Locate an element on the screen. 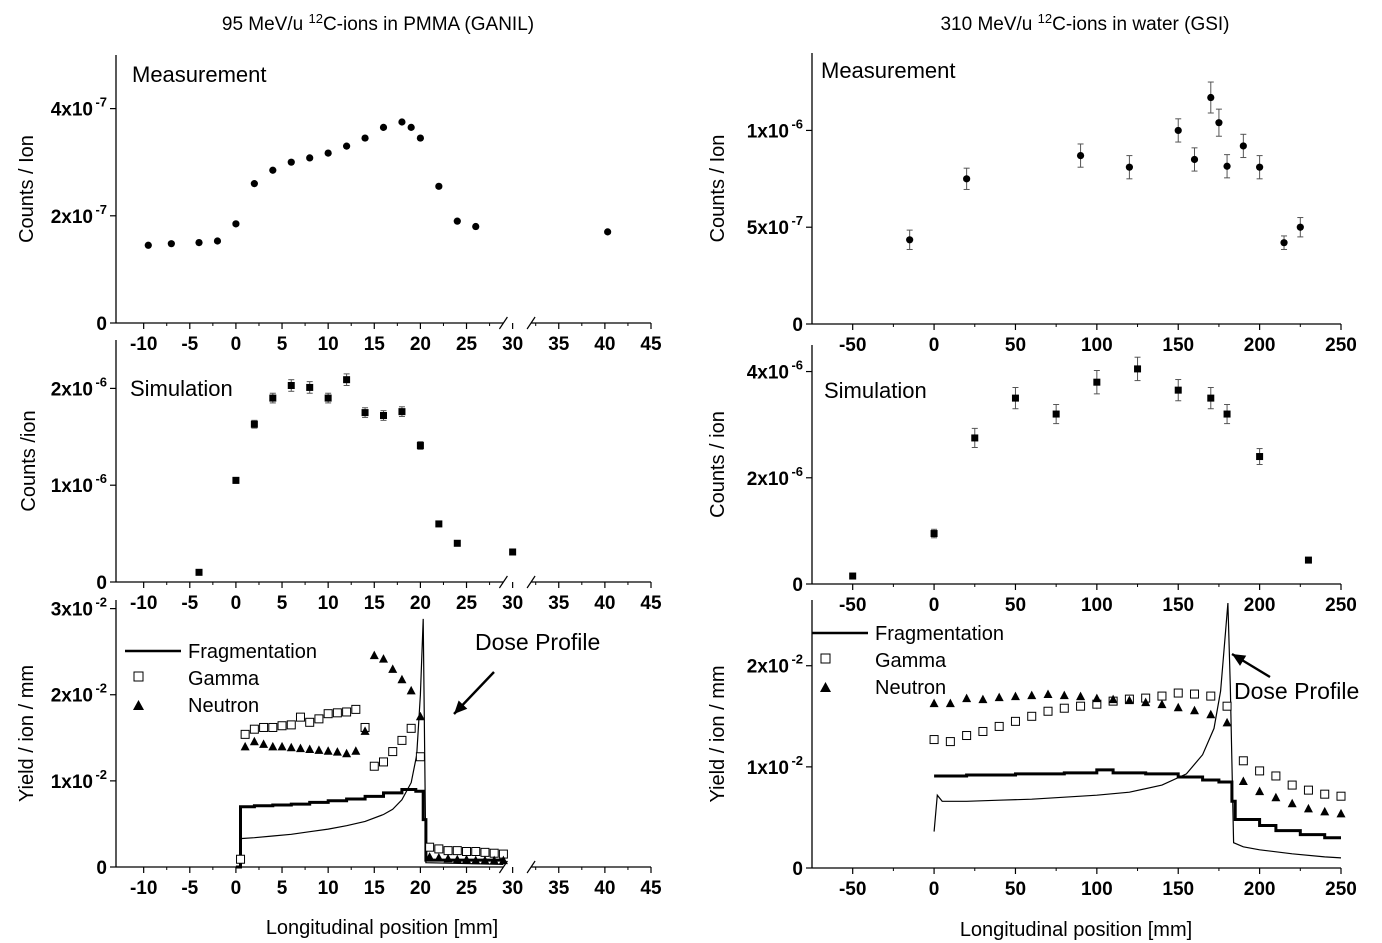 The height and width of the screenshot is (943, 1382). right-simulation-x-tick-label: 150 is located at coordinates (1178, 605).